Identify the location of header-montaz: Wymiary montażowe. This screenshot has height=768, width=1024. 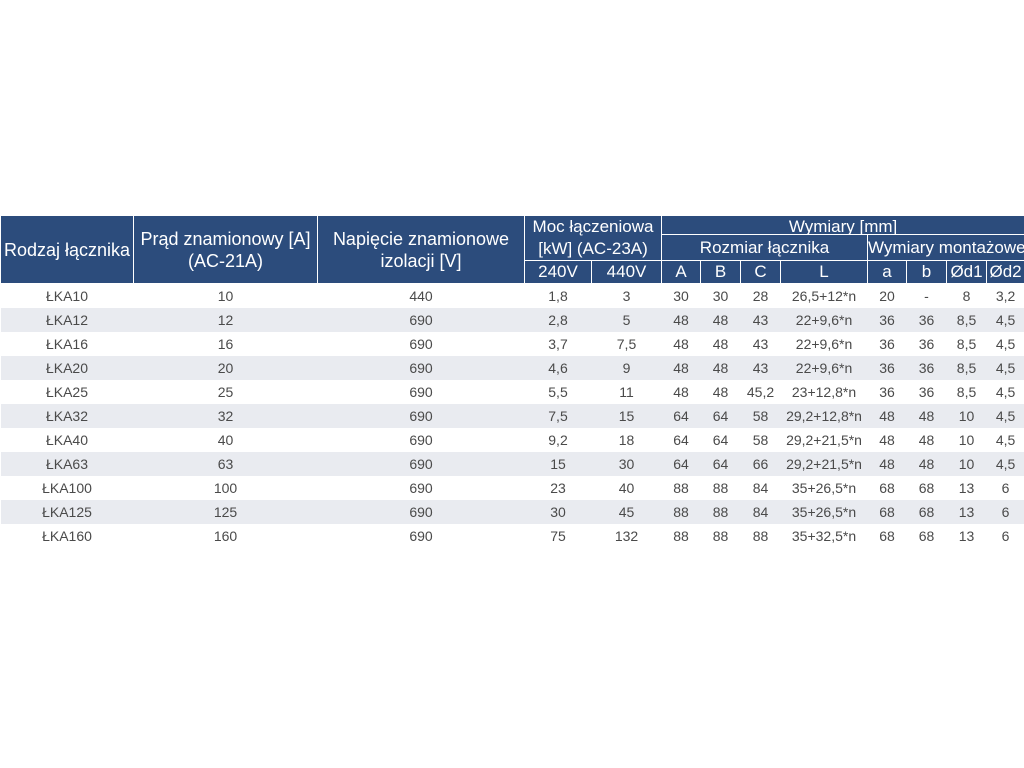
(945, 247).